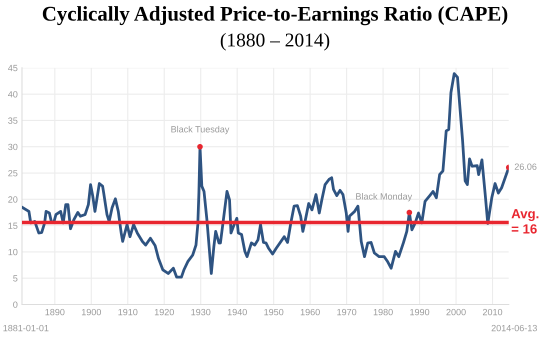 The width and height of the screenshot is (550, 348). I want to click on y-tick-label: 35, so click(13, 120).